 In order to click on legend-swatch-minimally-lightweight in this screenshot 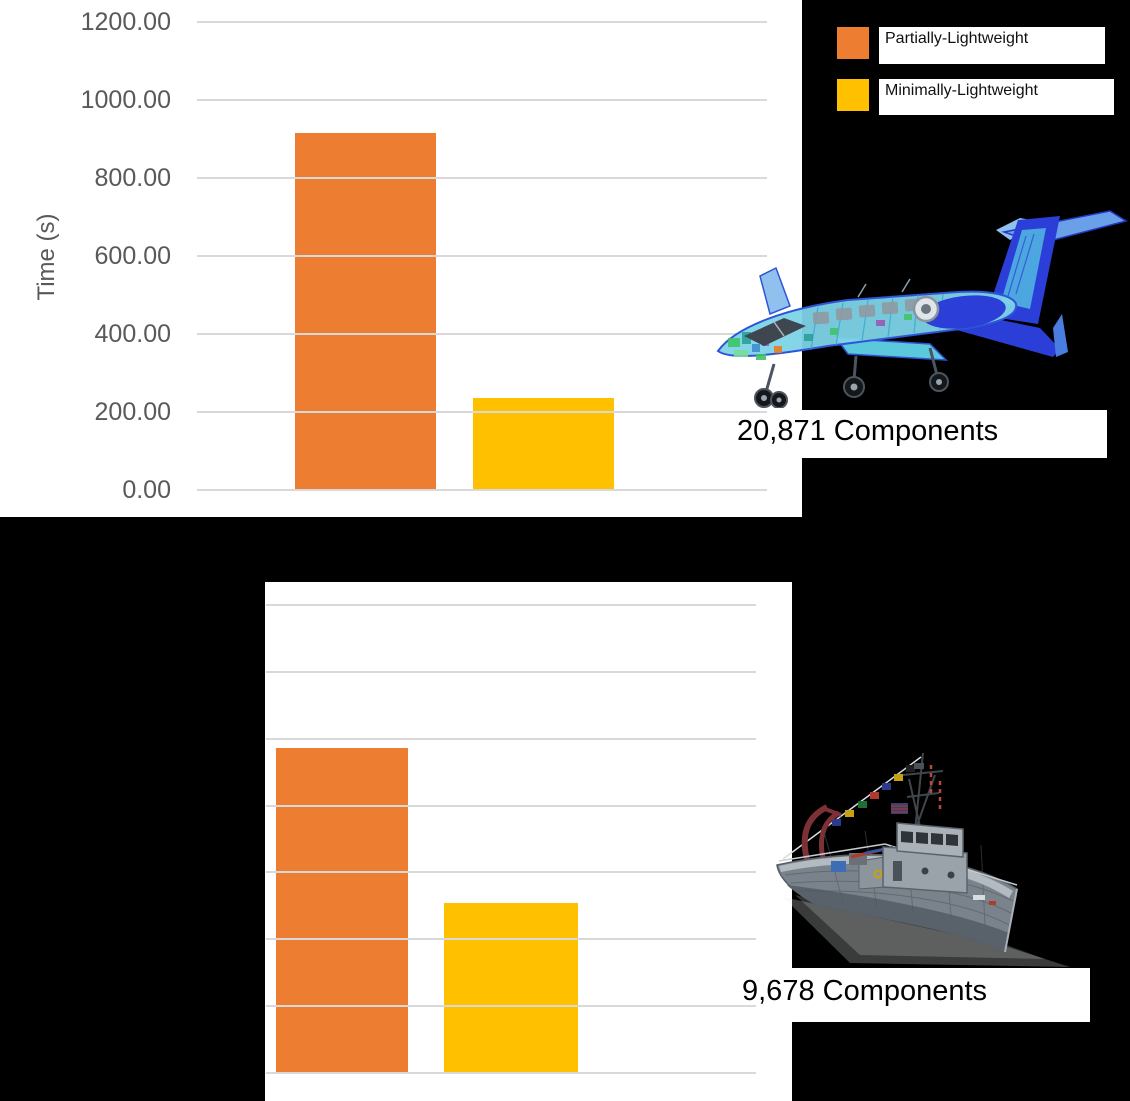, I will do `click(853, 95)`.